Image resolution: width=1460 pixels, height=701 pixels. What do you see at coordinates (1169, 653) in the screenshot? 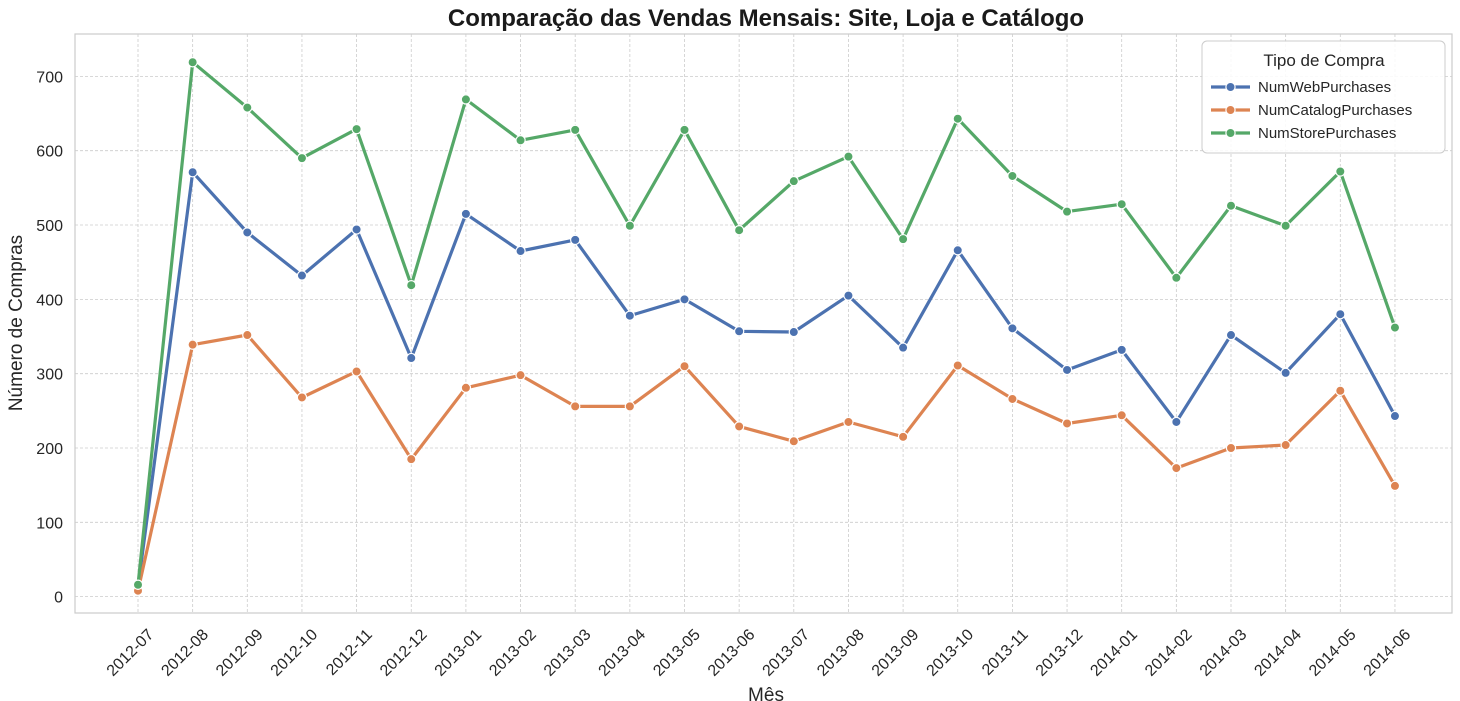
I see `x-tick-label: 2014-02` at bounding box center [1169, 653].